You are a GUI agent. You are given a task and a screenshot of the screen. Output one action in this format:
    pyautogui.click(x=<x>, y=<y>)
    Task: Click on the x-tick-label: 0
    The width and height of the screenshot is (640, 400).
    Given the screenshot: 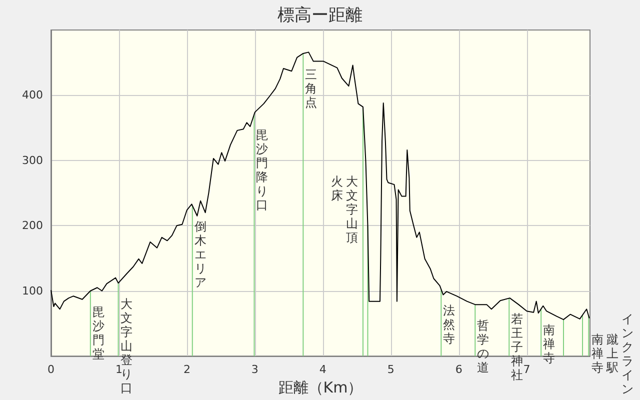 What is the action you would take?
    pyautogui.click(x=51, y=369)
    